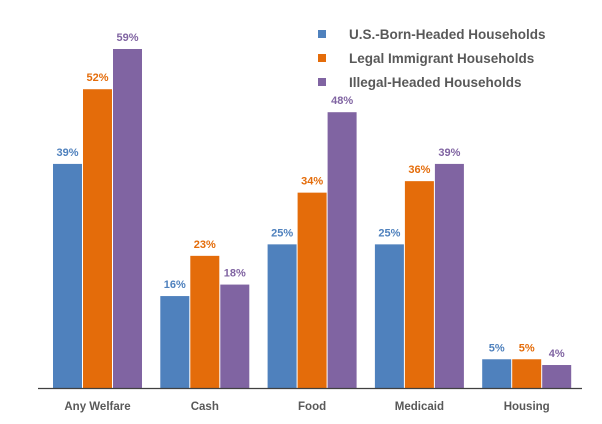  Describe the element at coordinates (312, 182) in the screenshot. I see `data-label: 34%` at that location.